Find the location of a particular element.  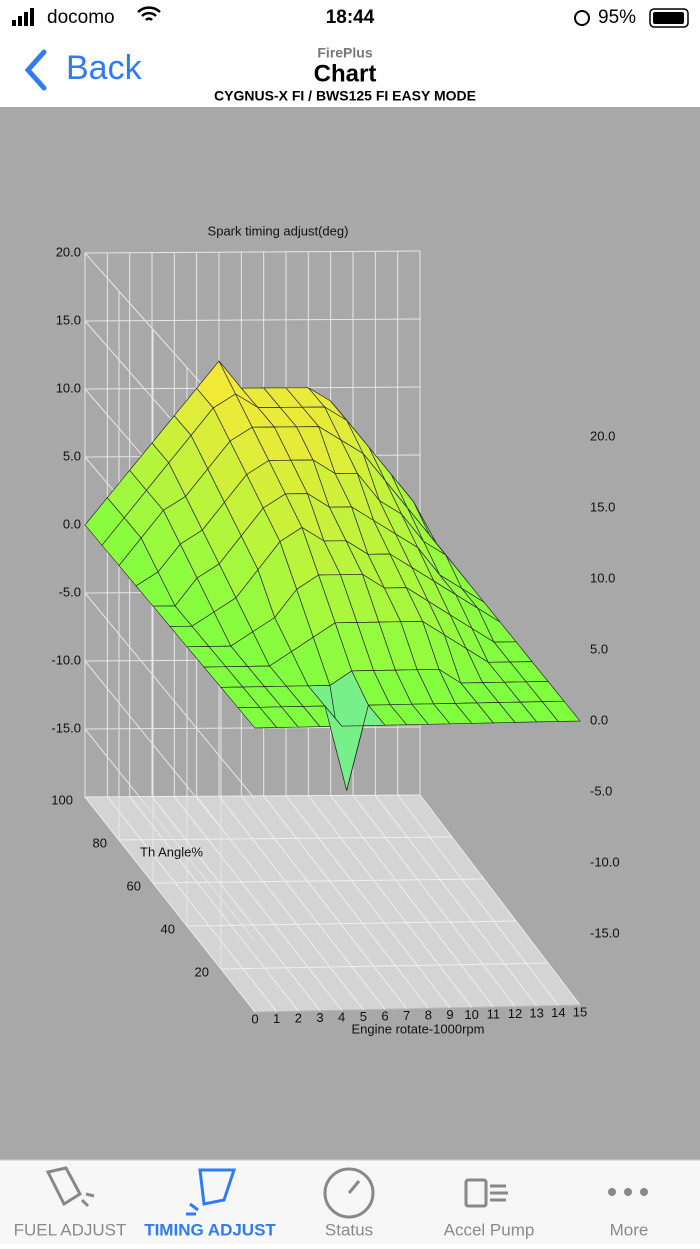

nav-title: Chart is located at coordinates (345, 73).